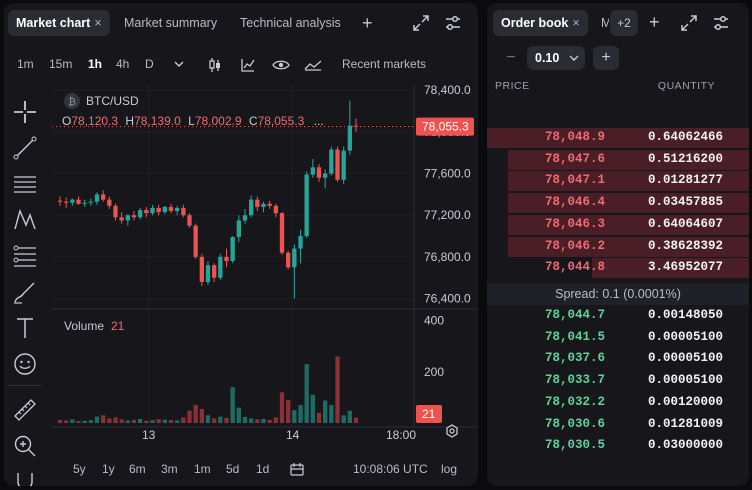  I want to click on increase-step-button: +, so click(606, 58).